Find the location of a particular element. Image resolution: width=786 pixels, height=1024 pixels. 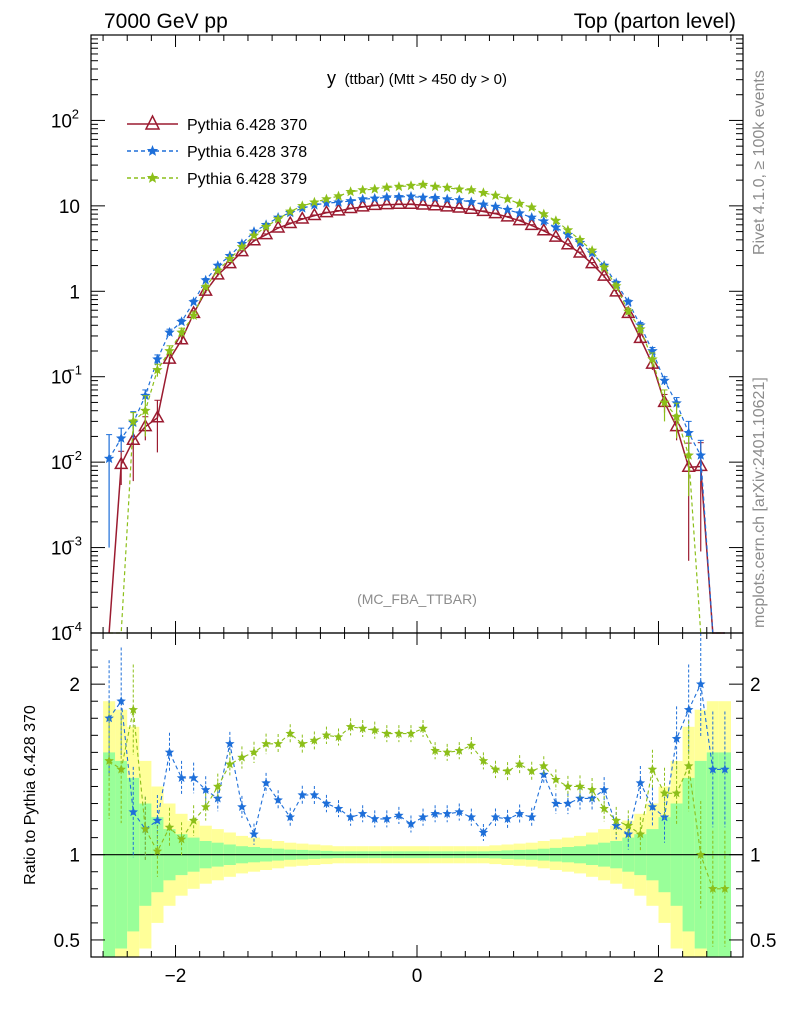

x-tick-label: −2 is located at coordinates (176, 976).